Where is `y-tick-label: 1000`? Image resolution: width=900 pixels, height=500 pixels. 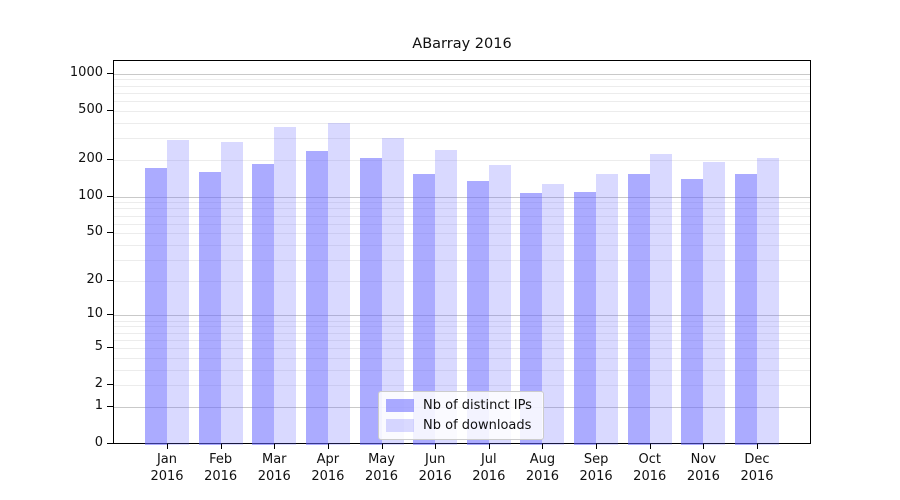
y-tick-label: 1000 is located at coordinates (86, 72).